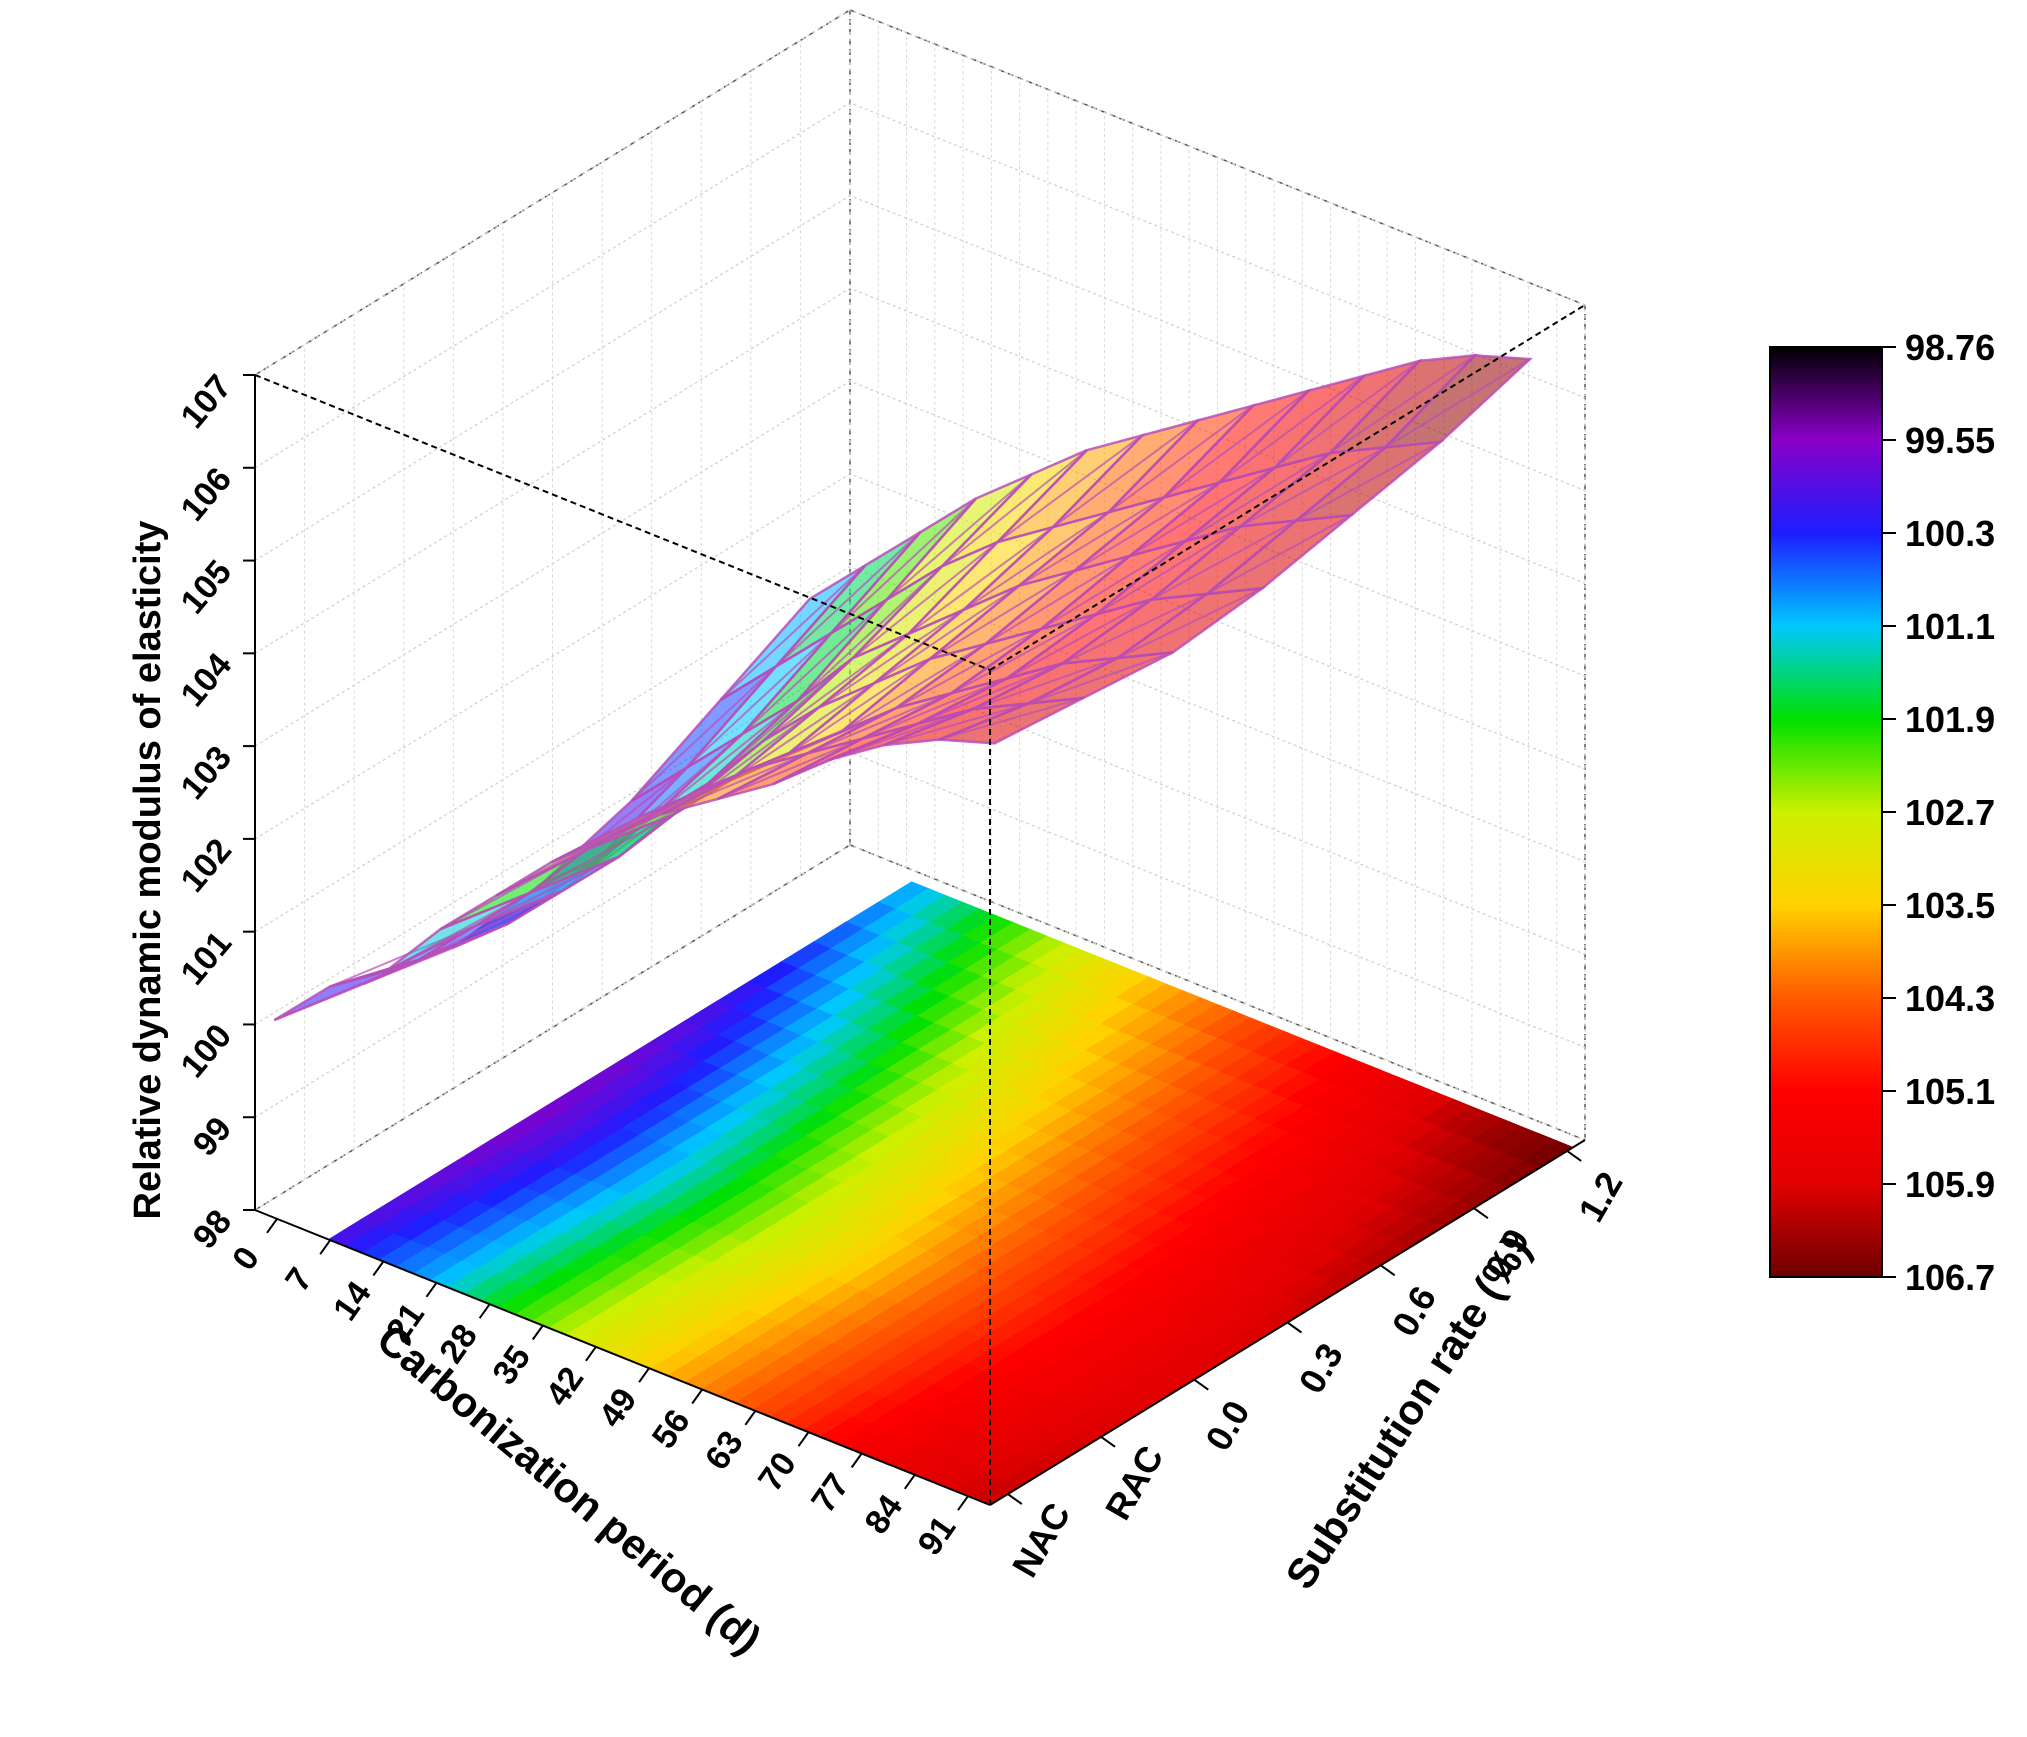  What do you see at coordinates (1227, 1426) in the screenshot?
I see `y-tick-label: 0.0` at bounding box center [1227, 1426].